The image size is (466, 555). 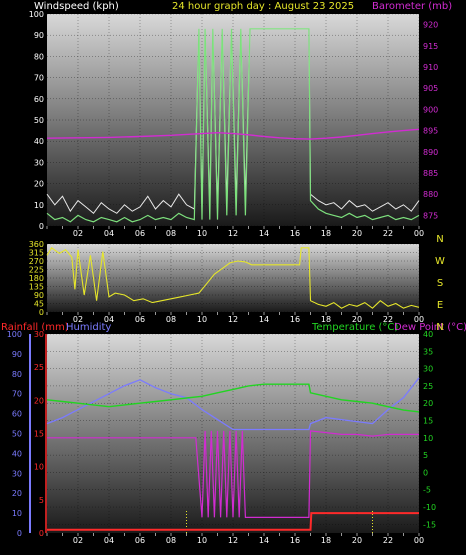 I want to click on wind-y-tick: 30, so click(x=39, y=162).